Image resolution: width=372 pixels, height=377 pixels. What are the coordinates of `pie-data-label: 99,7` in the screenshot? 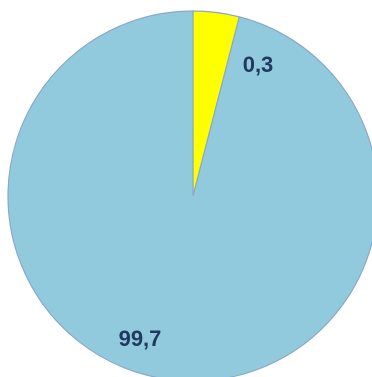 It's located at (140, 338).